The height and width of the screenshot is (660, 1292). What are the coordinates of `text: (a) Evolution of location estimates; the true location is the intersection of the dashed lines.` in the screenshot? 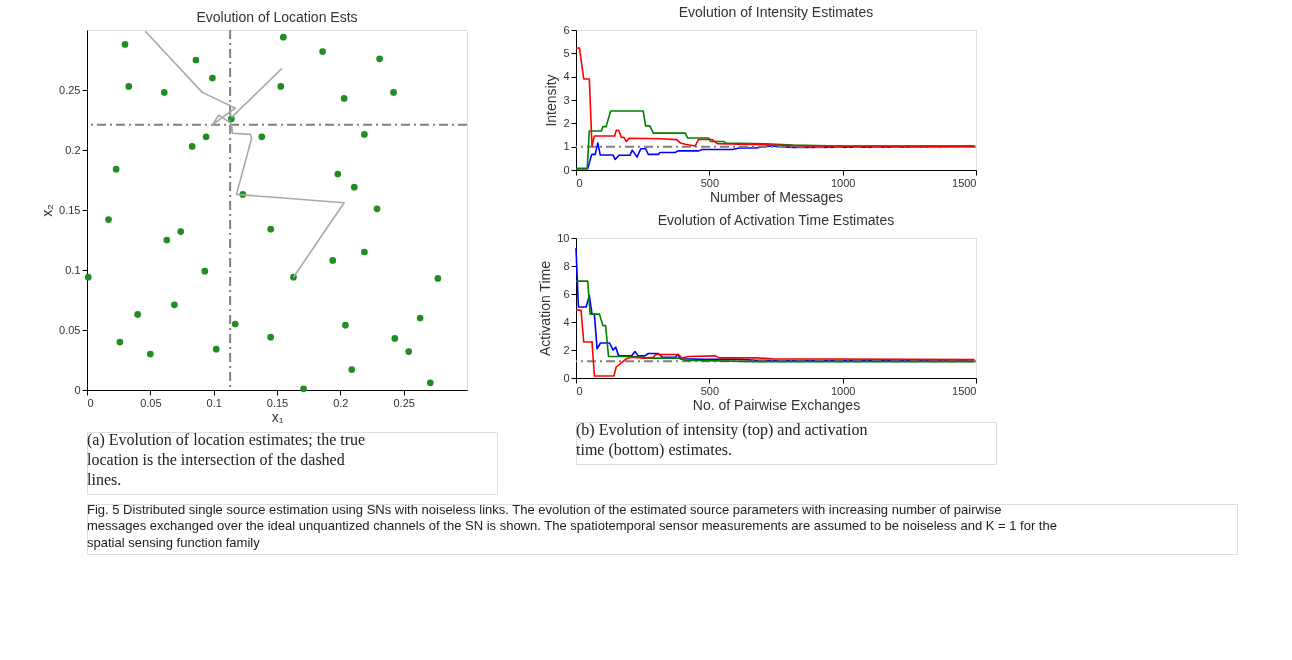 It's located at (226, 459).